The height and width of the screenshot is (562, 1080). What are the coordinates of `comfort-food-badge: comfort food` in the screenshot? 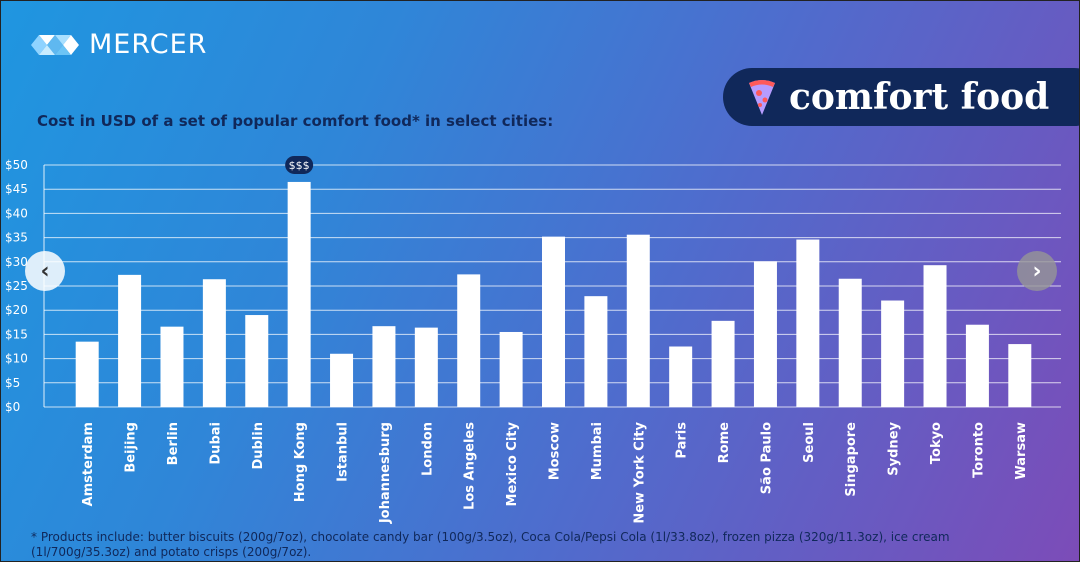 It's located at (901, 97).